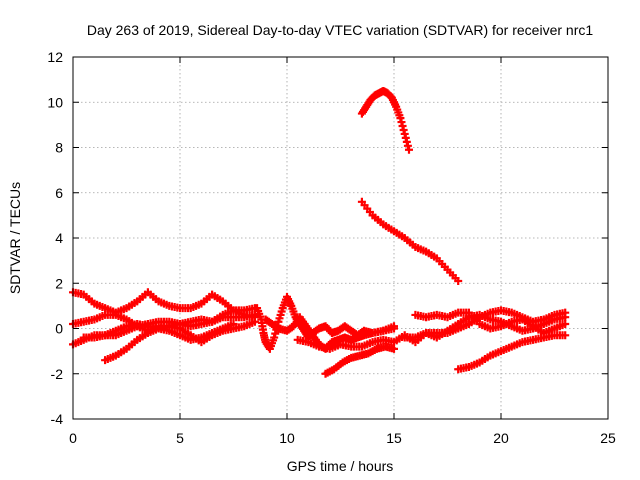  Describe the element at coordinates (59, 193) in the screenshot. I see `y-tick-label: 6` at that location.